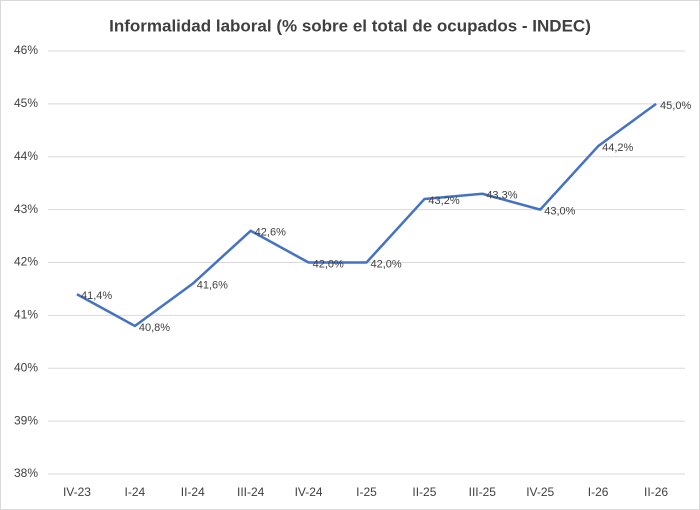 The image size is (700, 510). Describe the element at coordinates (559, 212) in the screenshot. I see `data-label: 43,0%` at that location.